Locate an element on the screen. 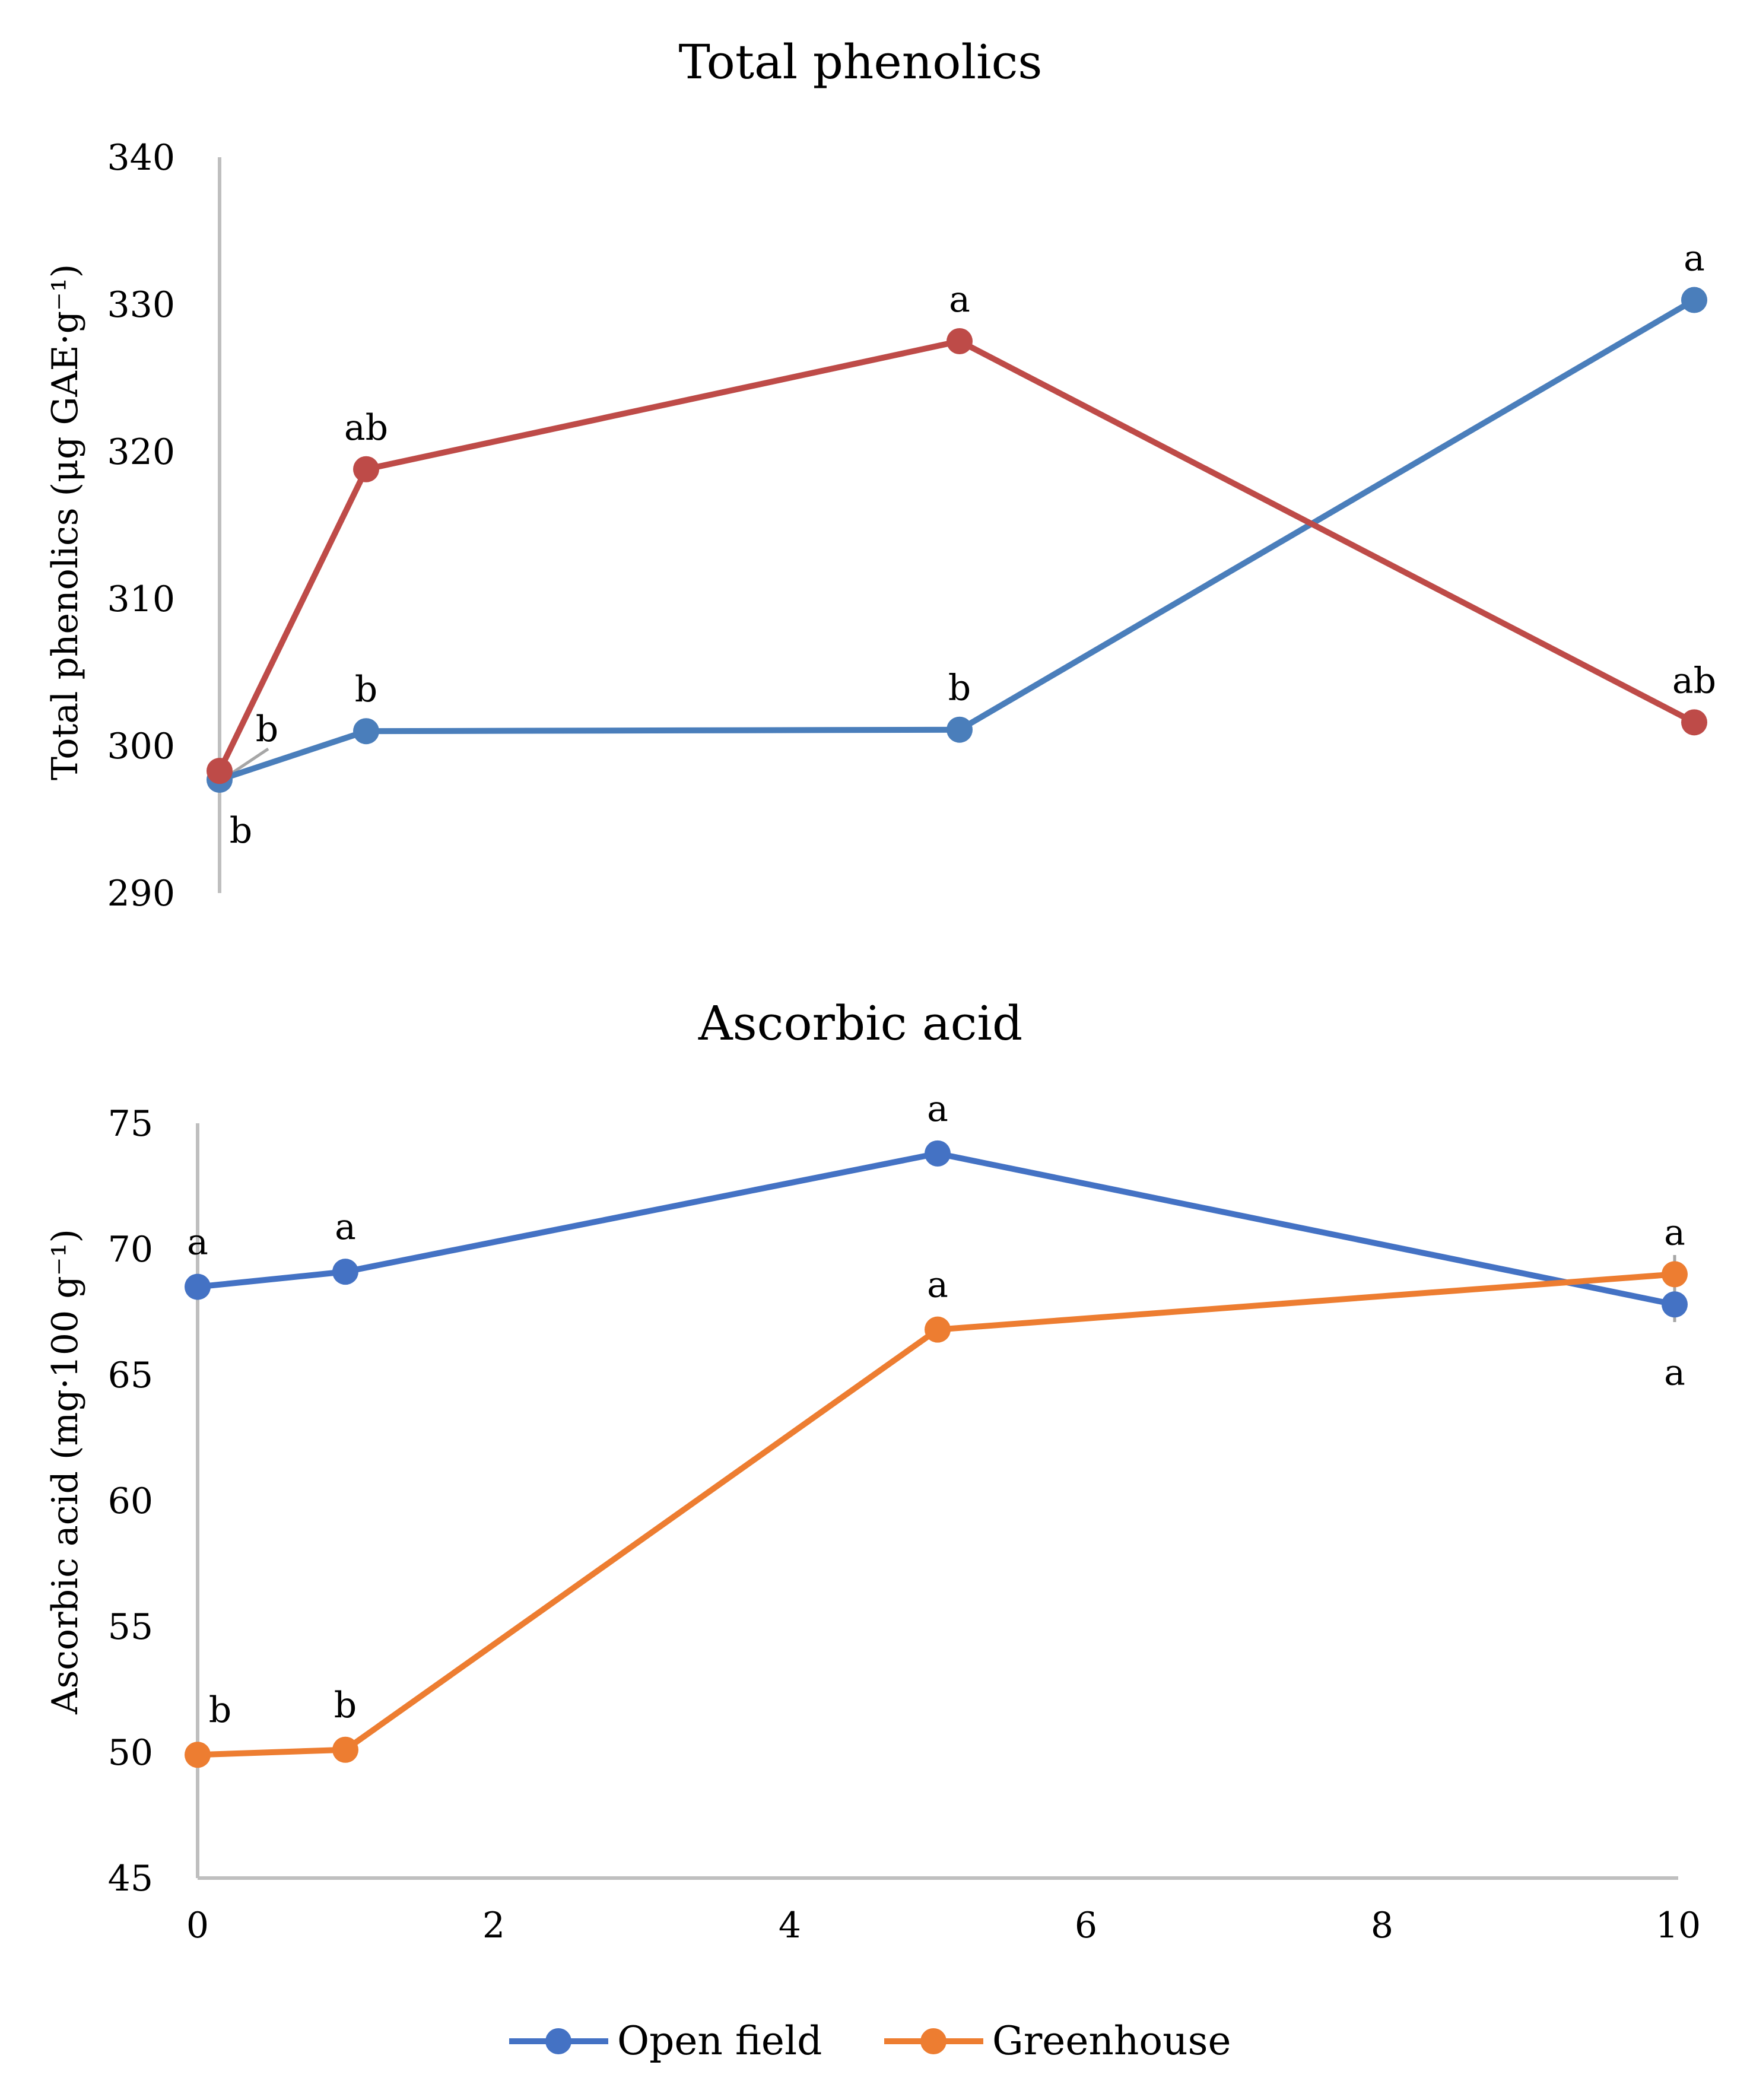 This screenshot has height=2100, width=1750. y-tick-label: 330 is located at coordinates (141, 305).